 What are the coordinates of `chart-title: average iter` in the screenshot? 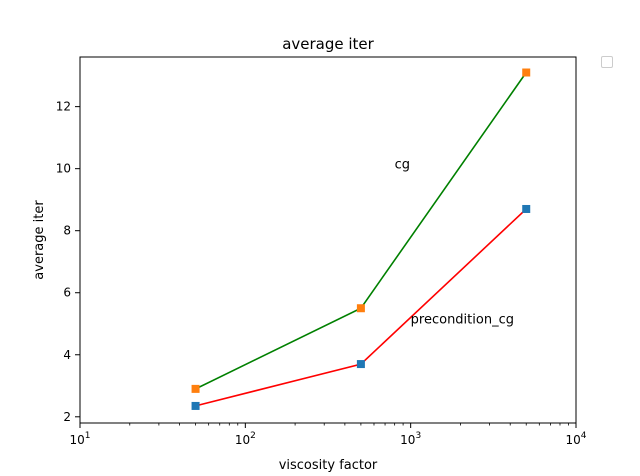 It's located at (328, 44).